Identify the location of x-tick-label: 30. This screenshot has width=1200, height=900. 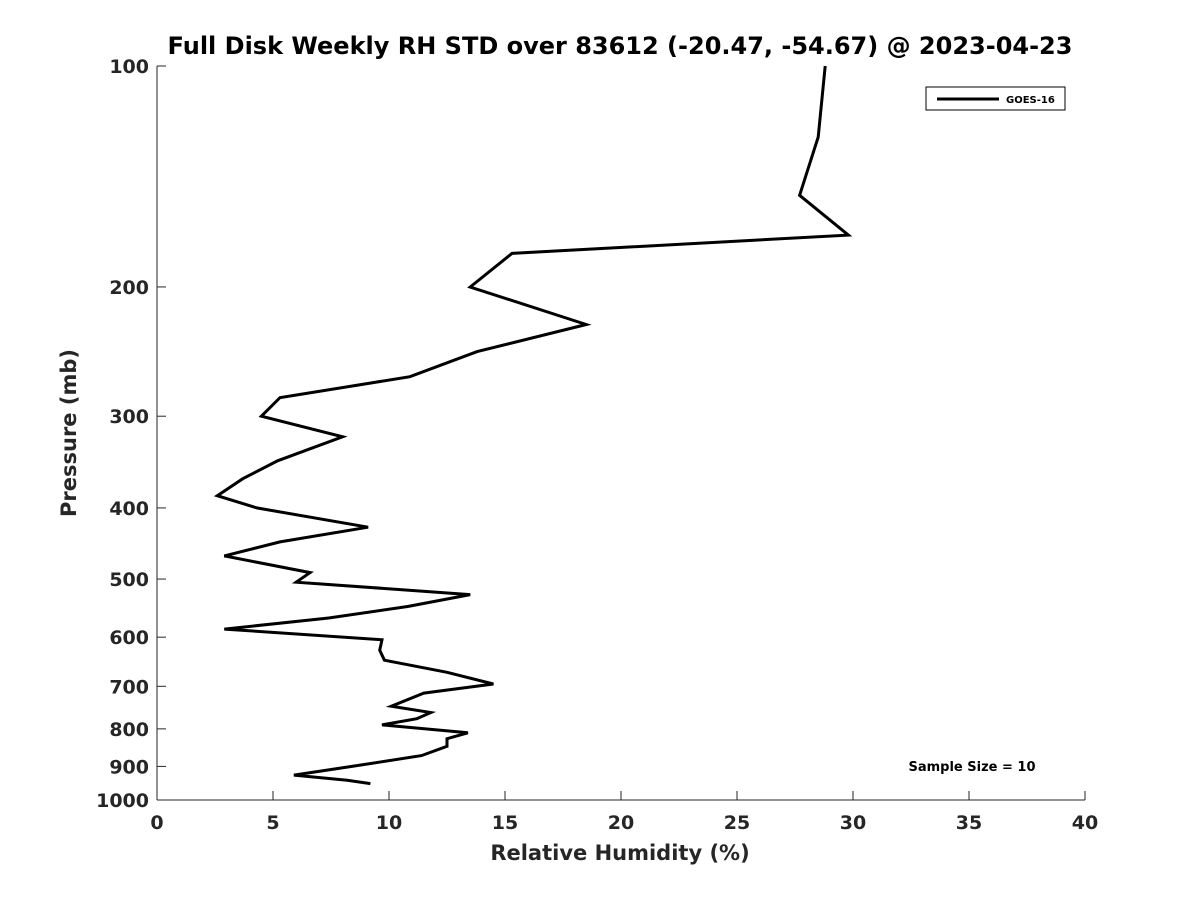
(853, 823).